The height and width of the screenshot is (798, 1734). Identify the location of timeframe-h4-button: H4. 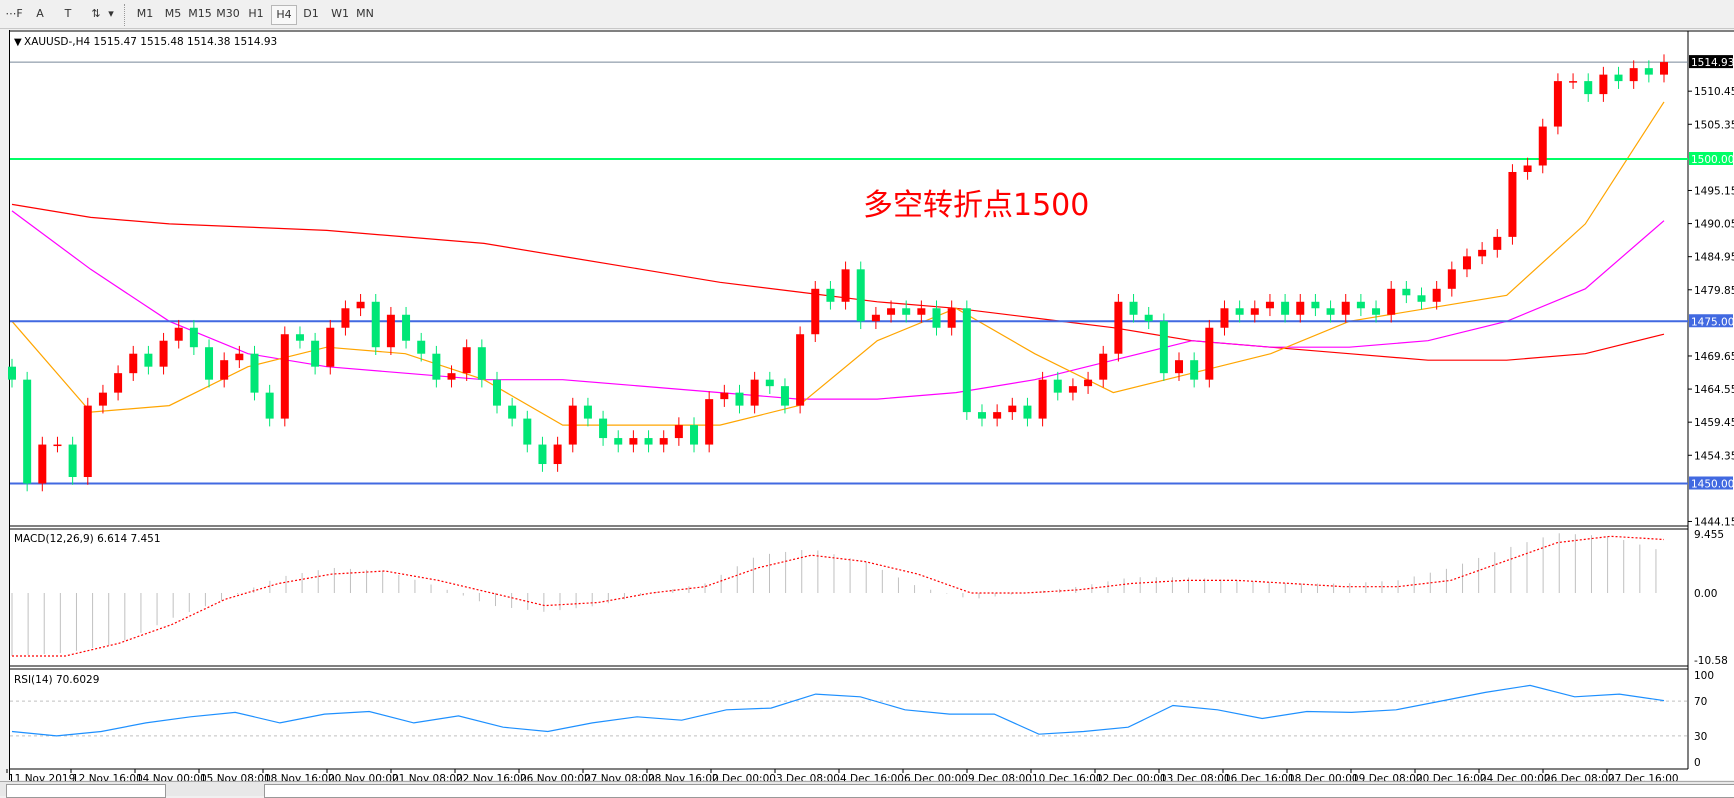
(284, 15).